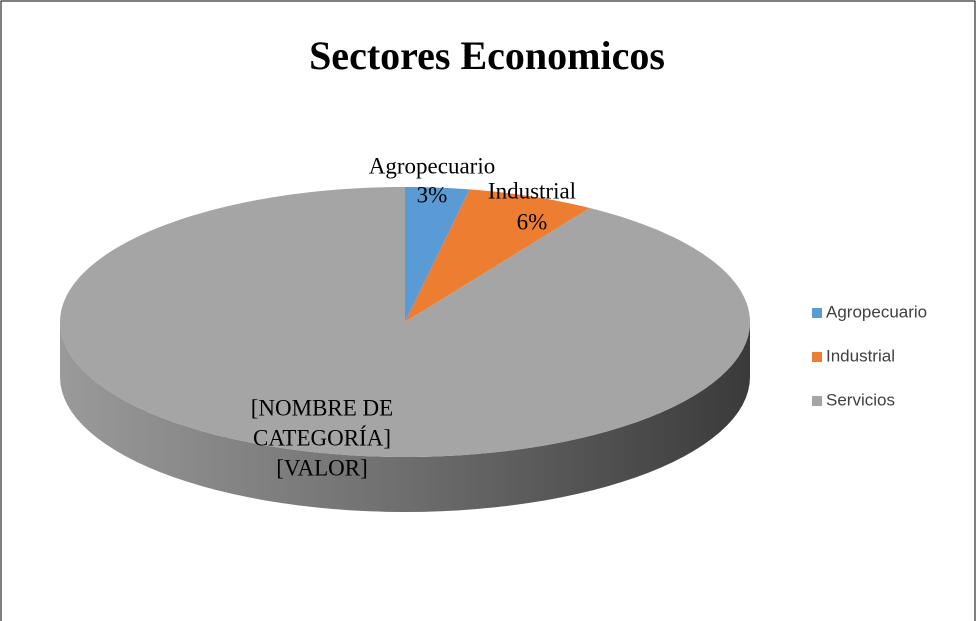 Image resolution: width=976 pixels, height=621 pixels. What do you see at coordinates (532, 190) in the screenshot?
I see `data-label-name: Industrial` at bounding box center [532, 190].